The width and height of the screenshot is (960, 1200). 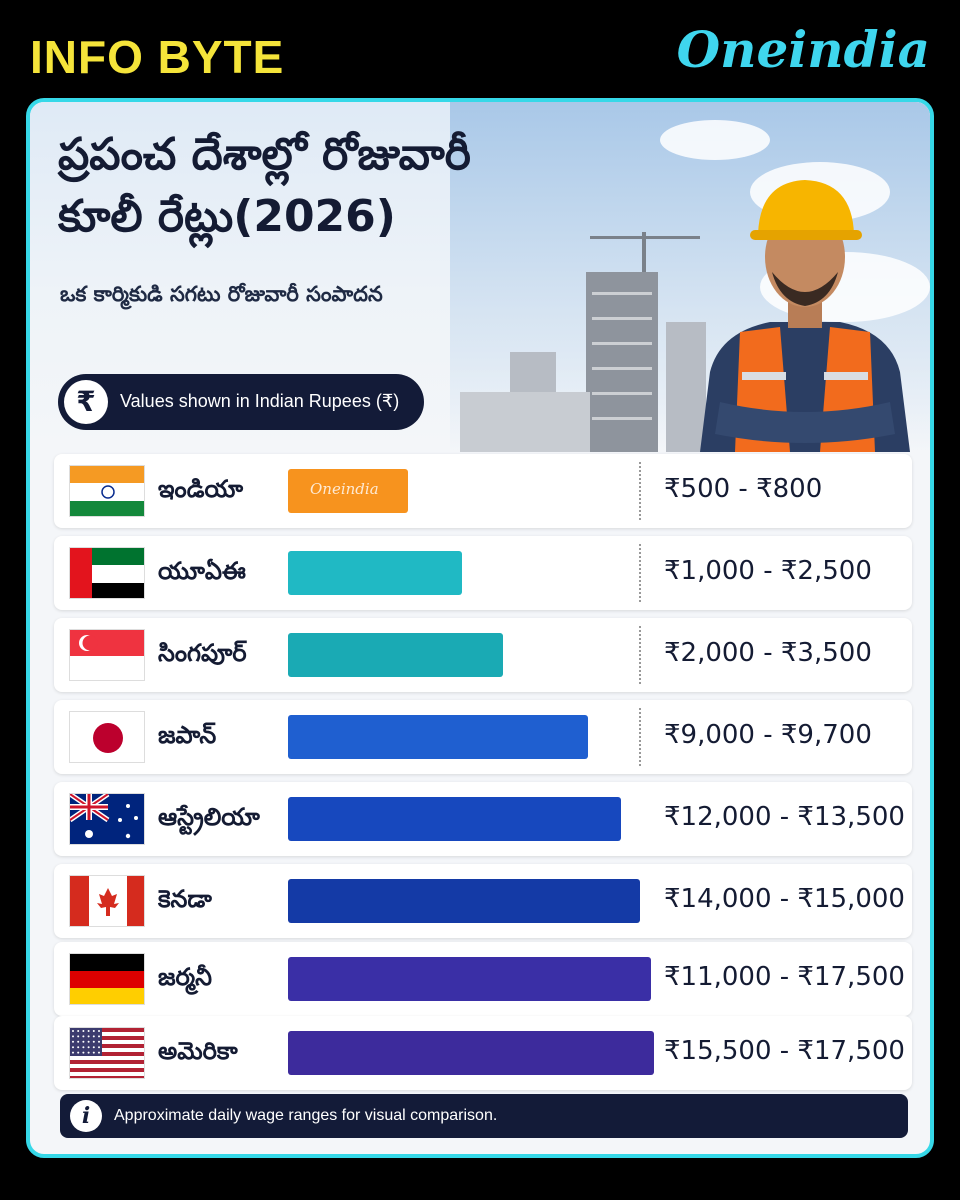 I want to click on top-bar: INFO BYTE Oneindia, so click(x=480, y=50).